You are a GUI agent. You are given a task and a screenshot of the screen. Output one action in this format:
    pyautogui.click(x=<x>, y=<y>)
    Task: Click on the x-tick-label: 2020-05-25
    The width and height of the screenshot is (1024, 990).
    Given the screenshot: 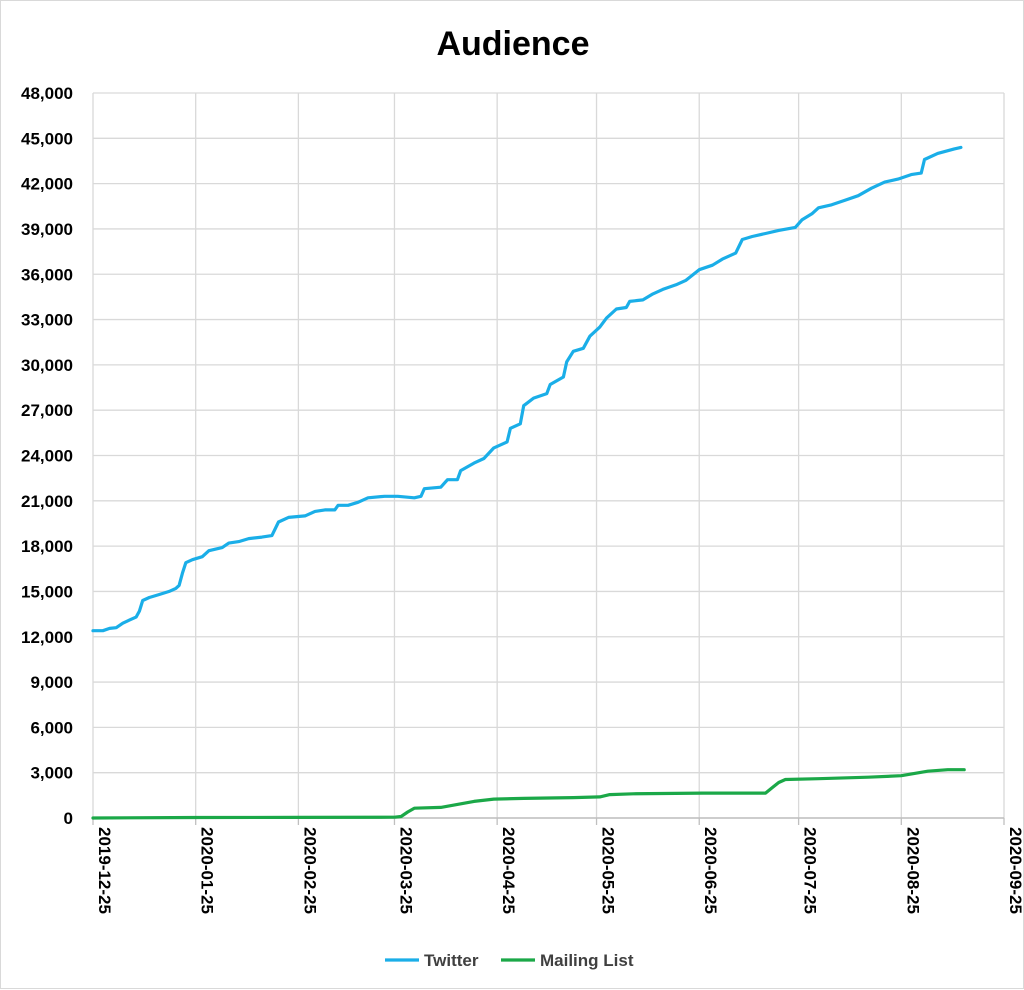 What is the action you would take?
    pyautogui.click(x=608, y=870)
    